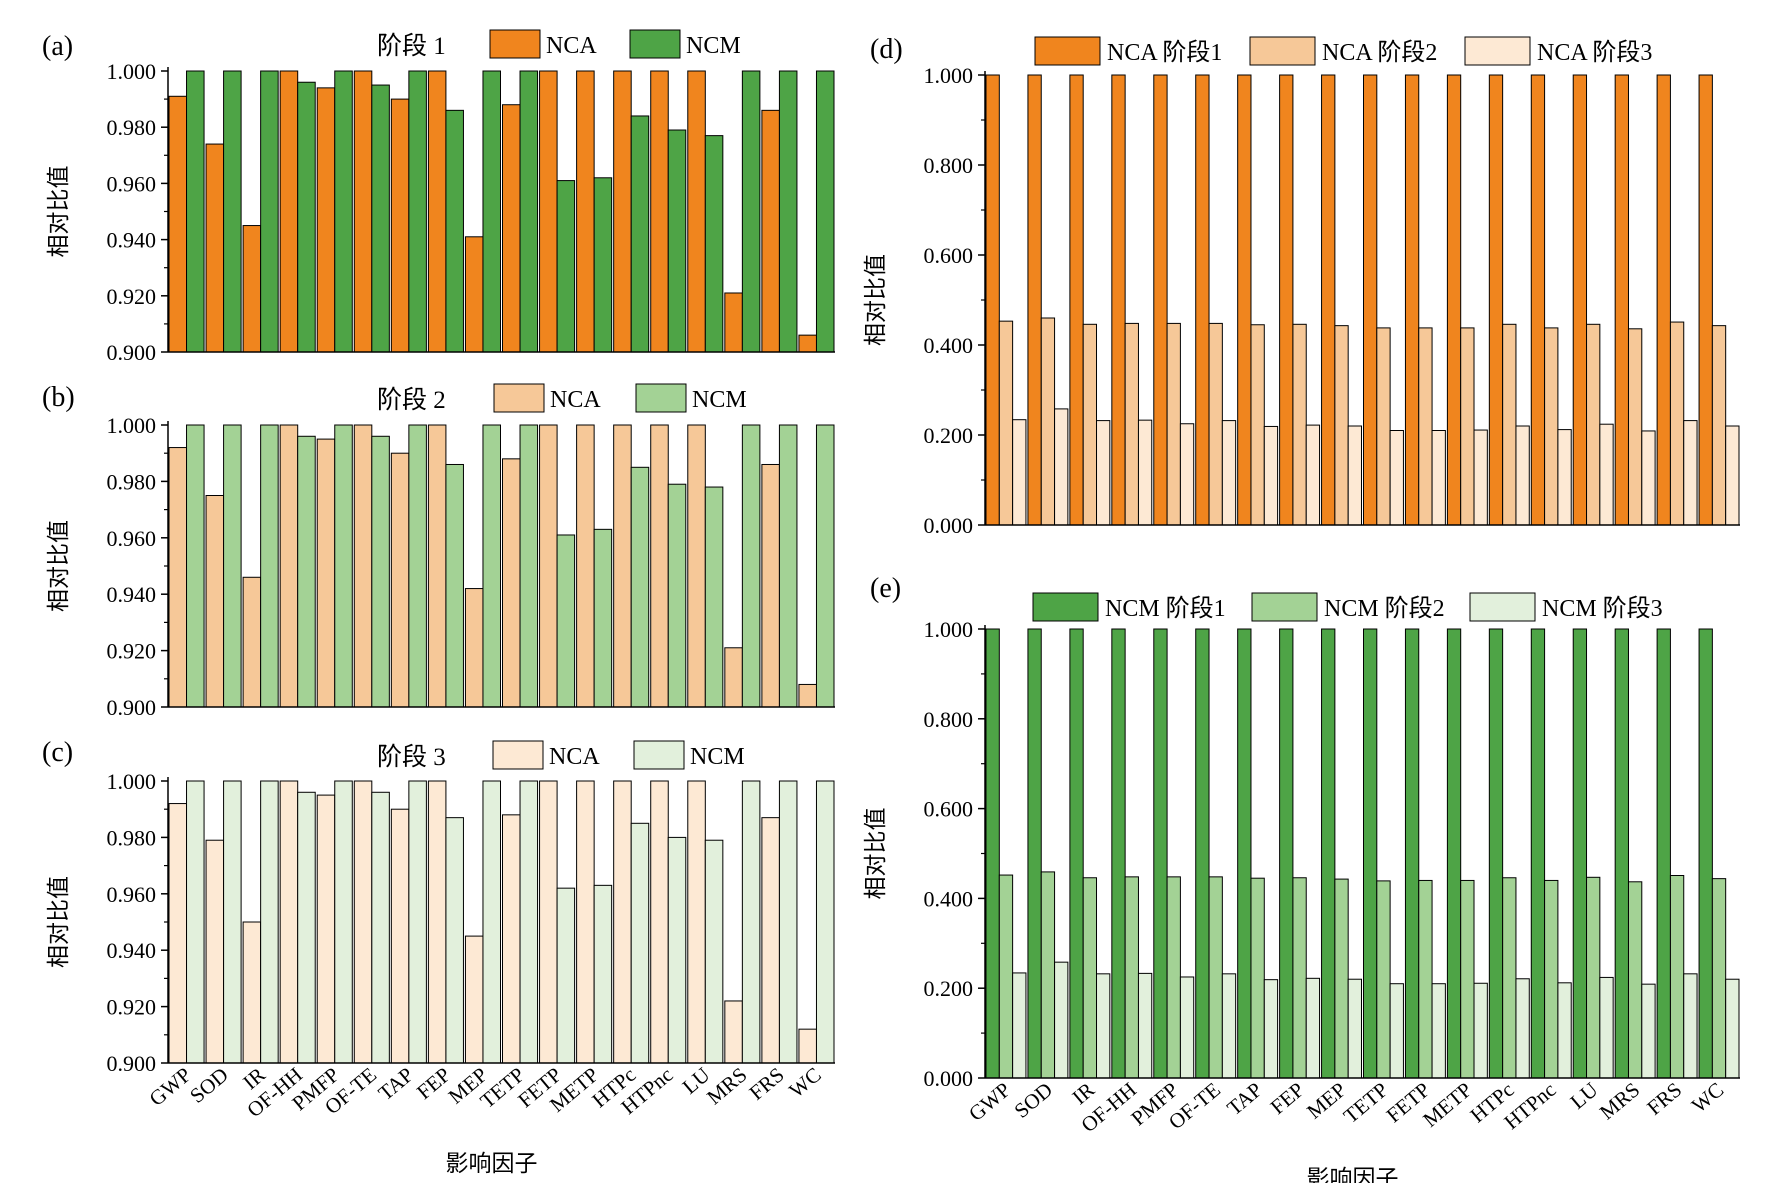 The image size is (1779, 1183). I want to click on bar-ncm1-METP, so click(1454, 853).